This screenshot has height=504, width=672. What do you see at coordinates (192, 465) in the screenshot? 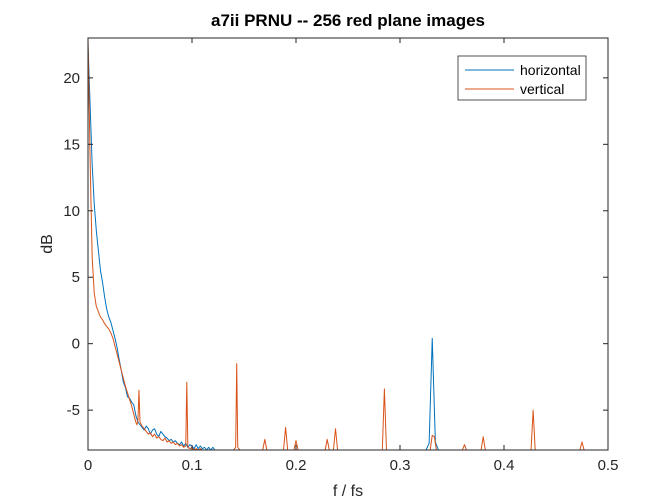
I see `x-tick-label: 0.1` at bounding box center [192, 465].